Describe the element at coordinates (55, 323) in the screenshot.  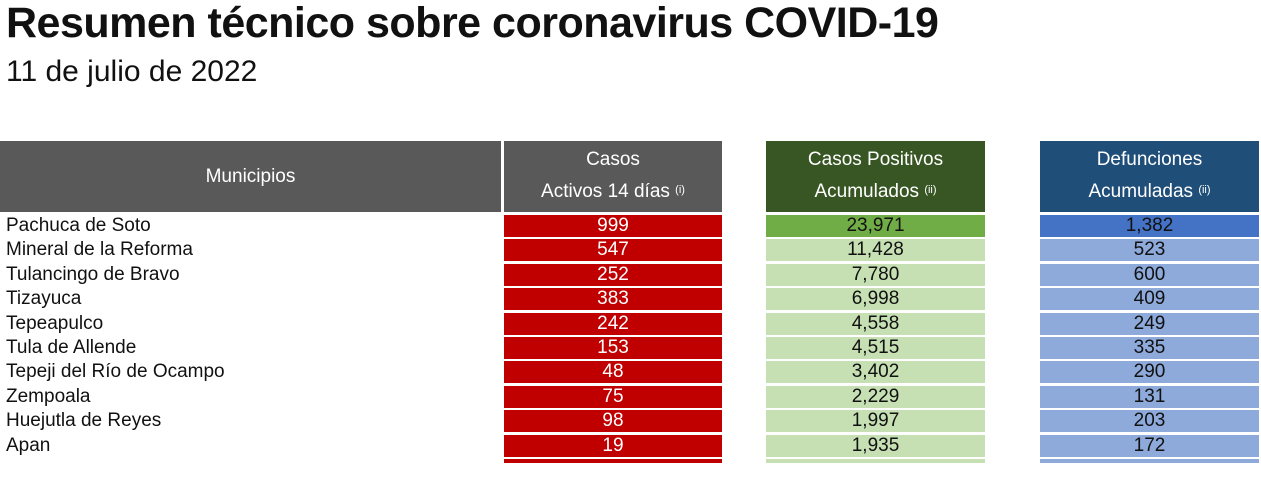
I see `cell-municipio: Tepeapulco` at that location.